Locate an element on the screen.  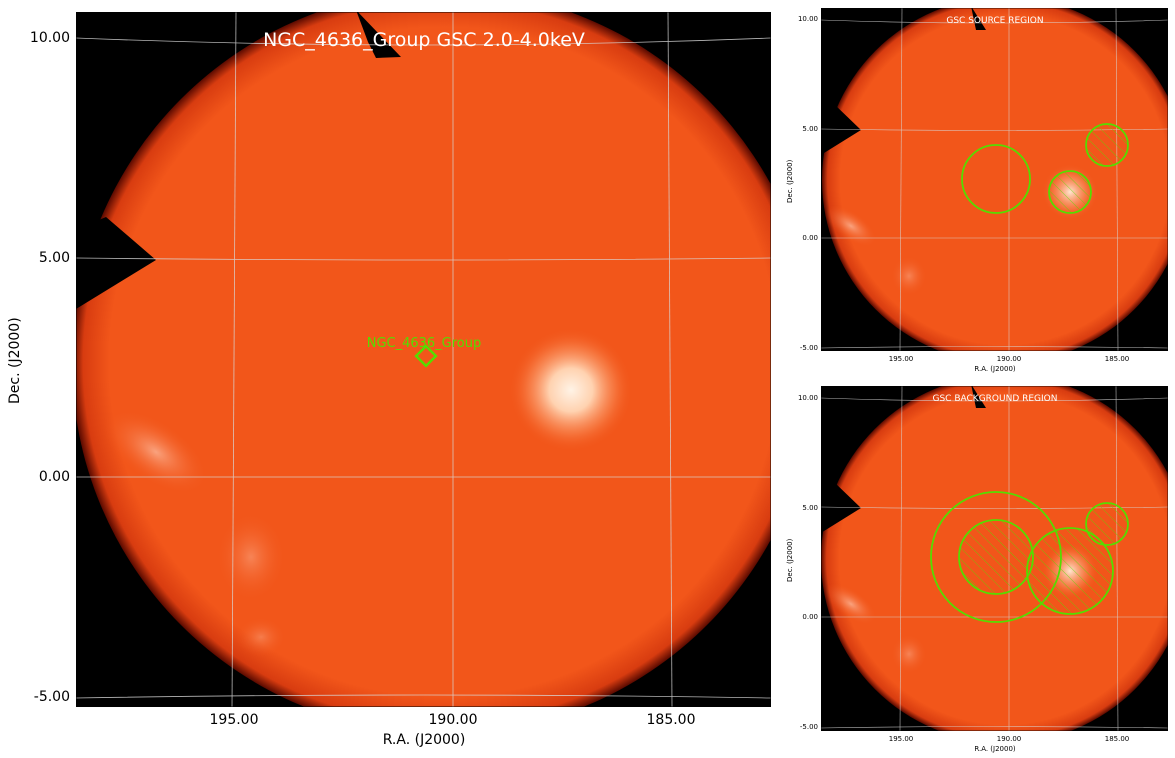
source-region-circle is located at coordinates (996, 179).